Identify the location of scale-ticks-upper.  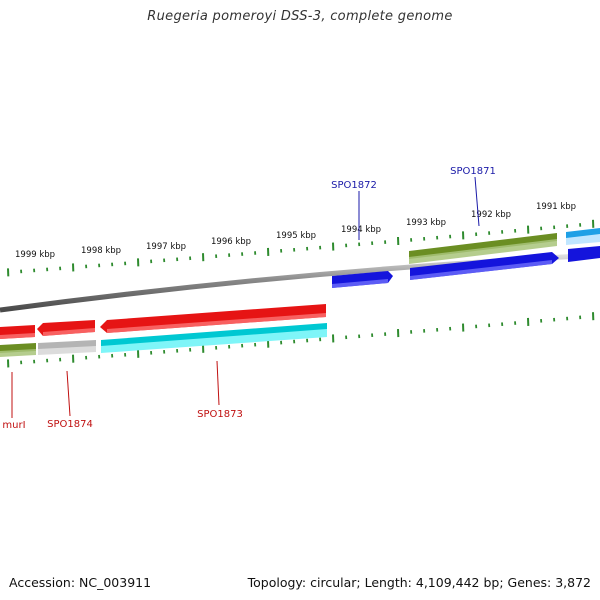
(301, 248).